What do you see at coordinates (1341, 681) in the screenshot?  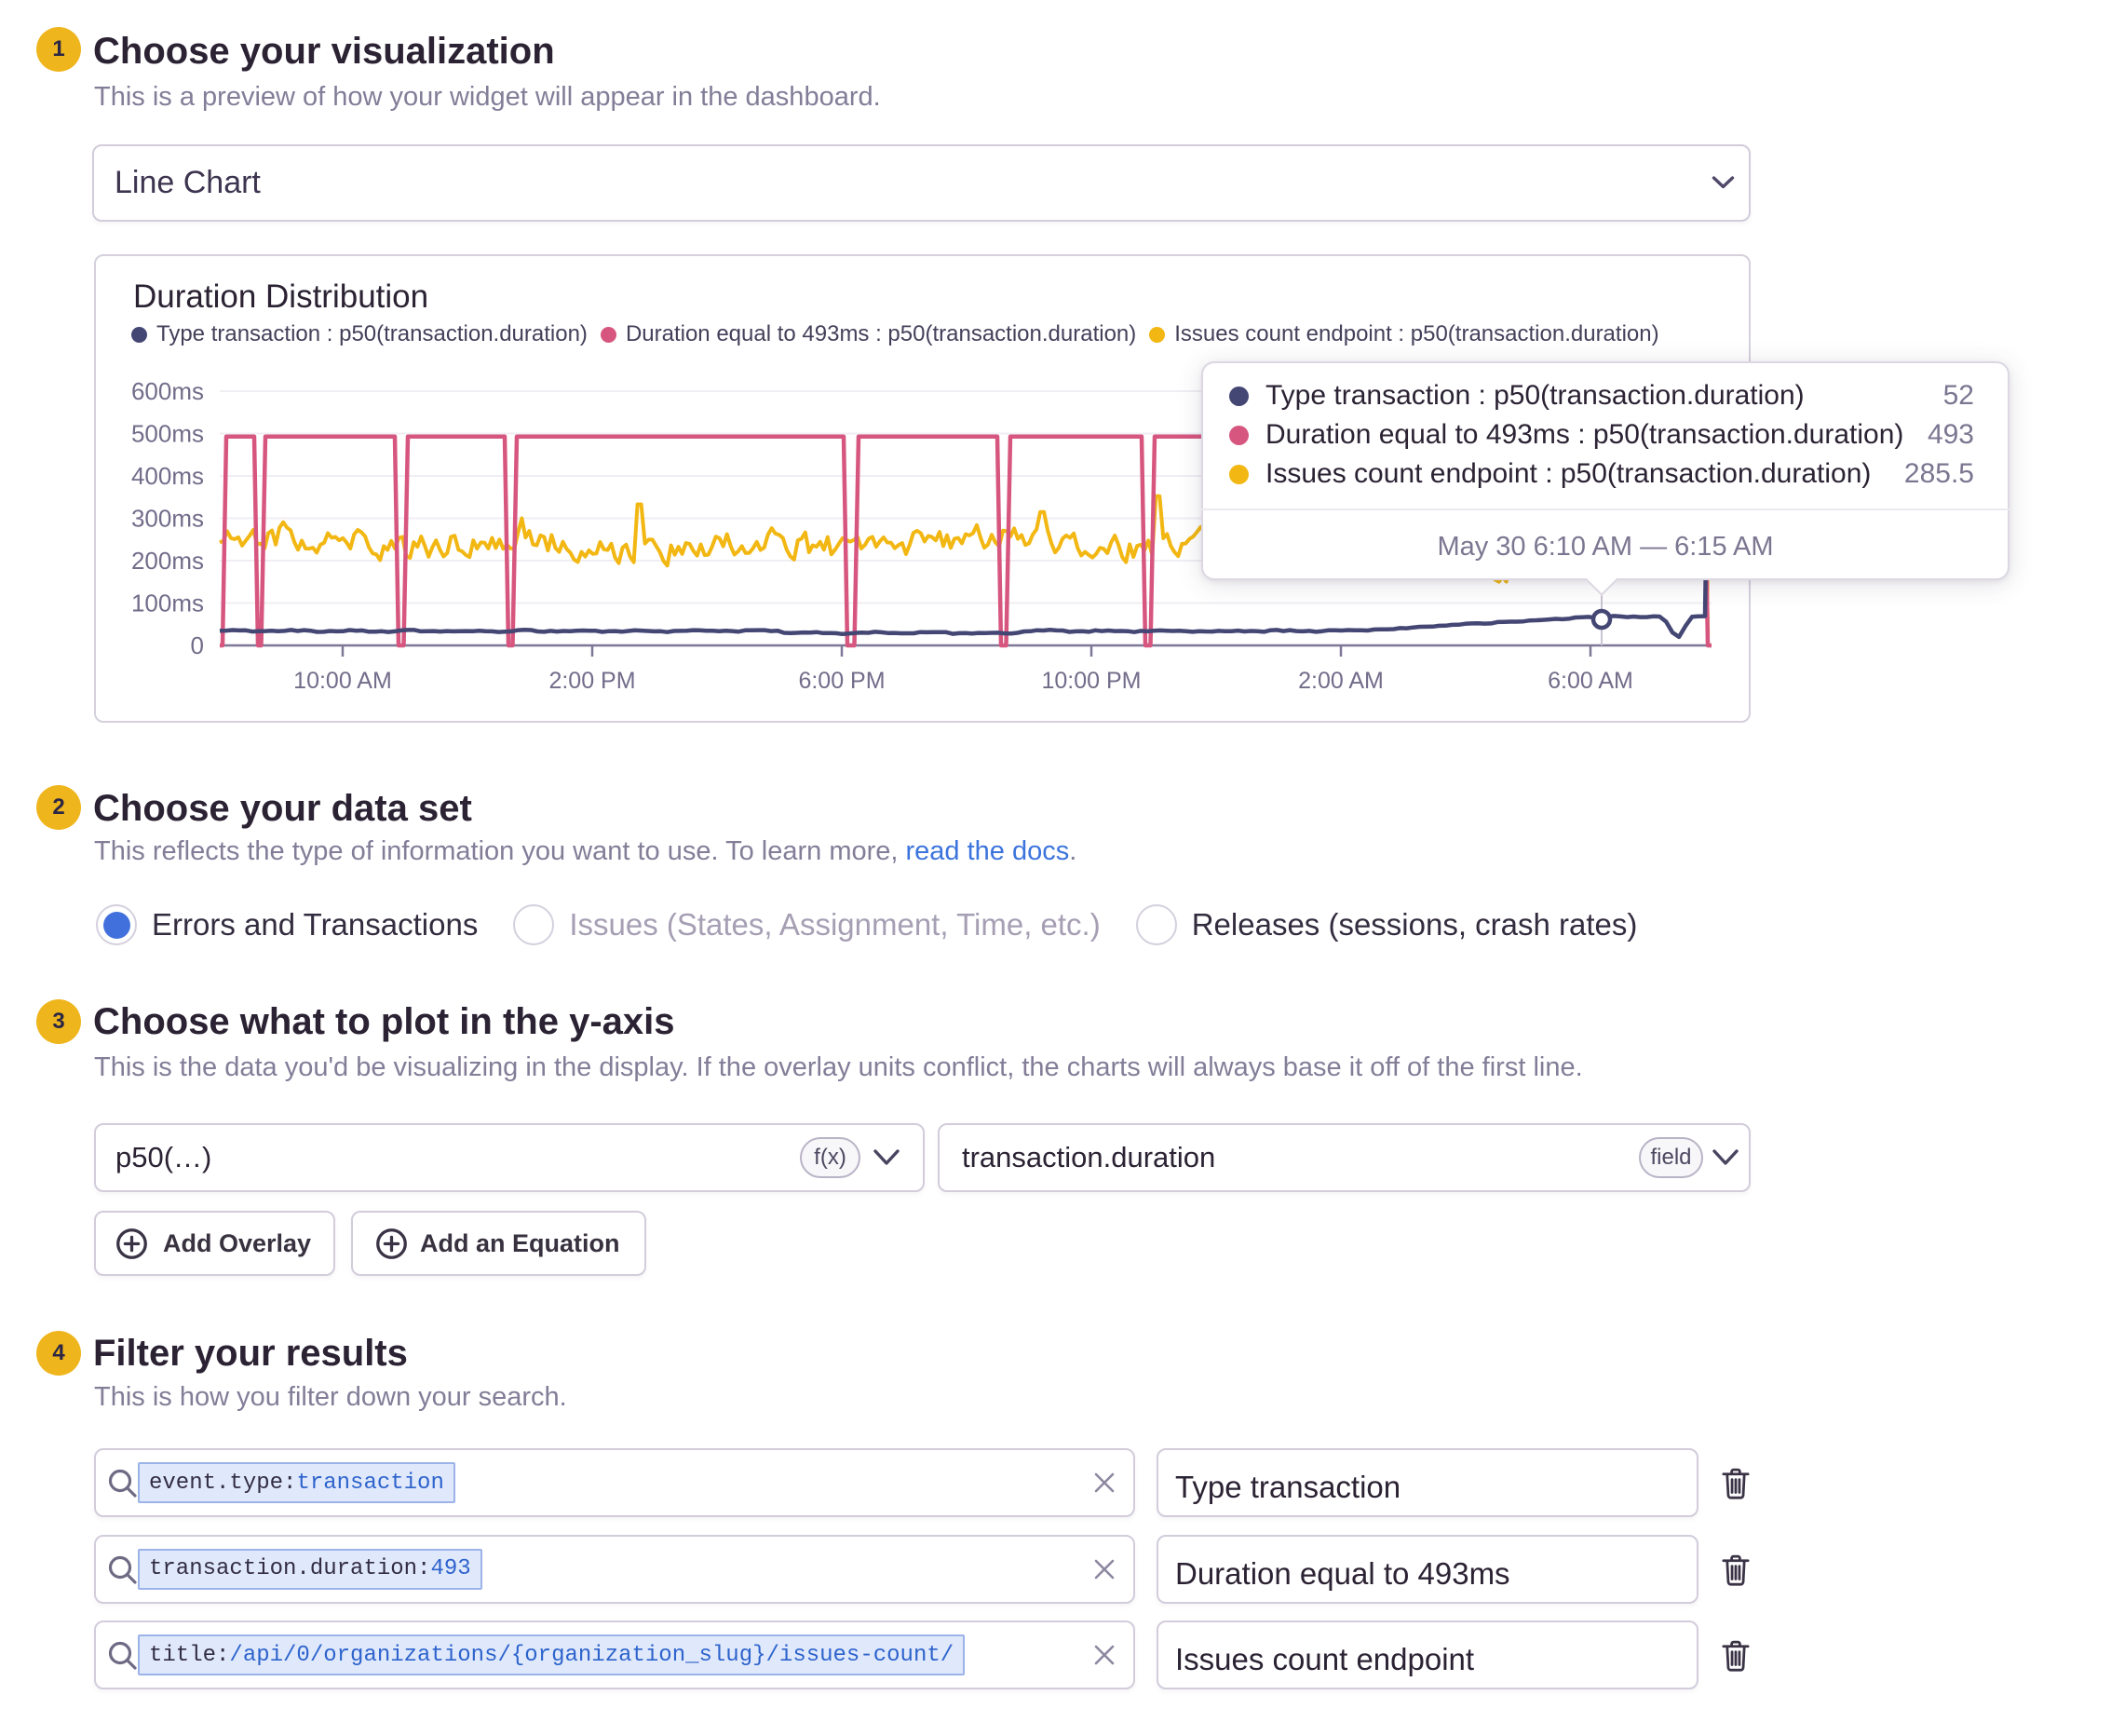 I see `svg-text: 2:00 AM` at bounding box center [1341, 681].